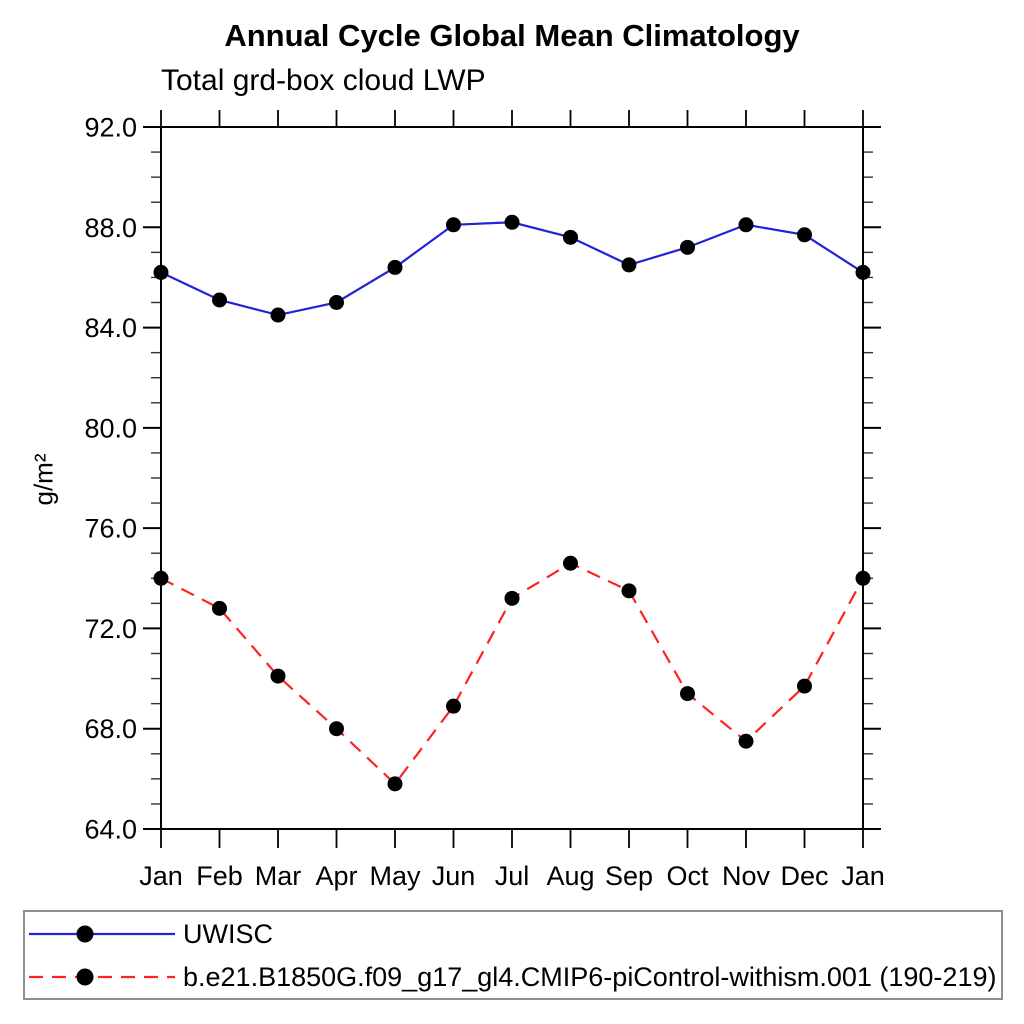 Image resolution: width=1024 pixels, height=1024 pixels. What do you see at coordinates (110, 428) in the screenshot?
I see `y-tick-label: 80.0` at bounding box center [110, 428].